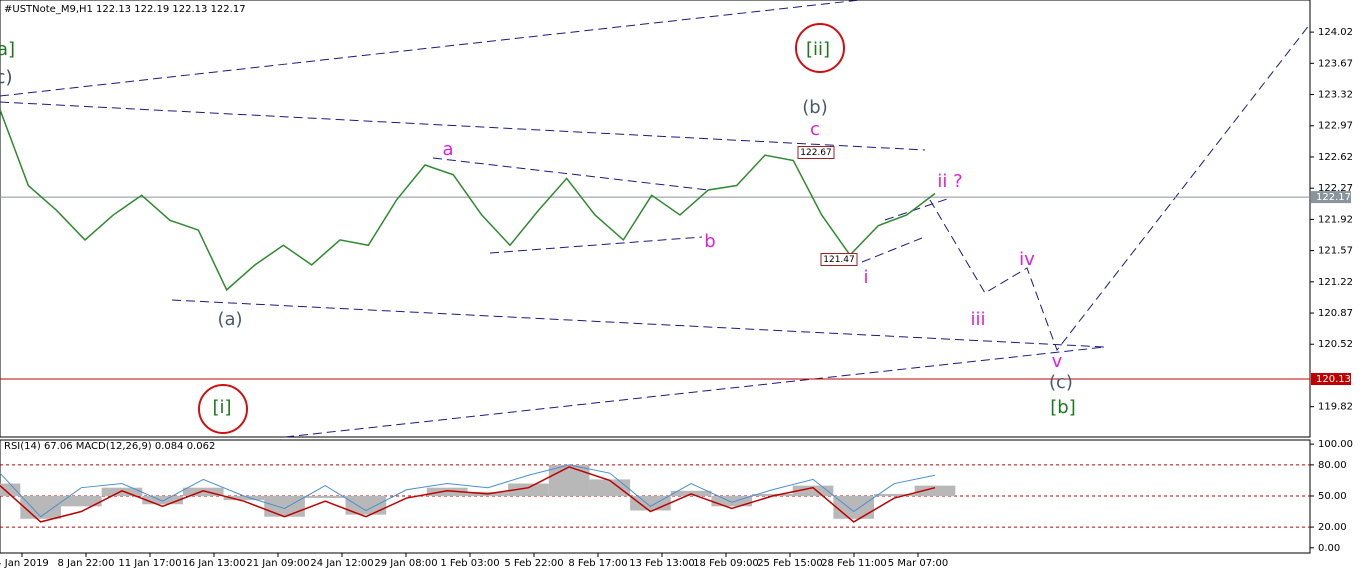 The height and width of the screenshot is (576, 1362). Describe the element at coordinates (341, 563) in the screenshot. I see `x-tick-label: 24 Jan 12:00` at that location.